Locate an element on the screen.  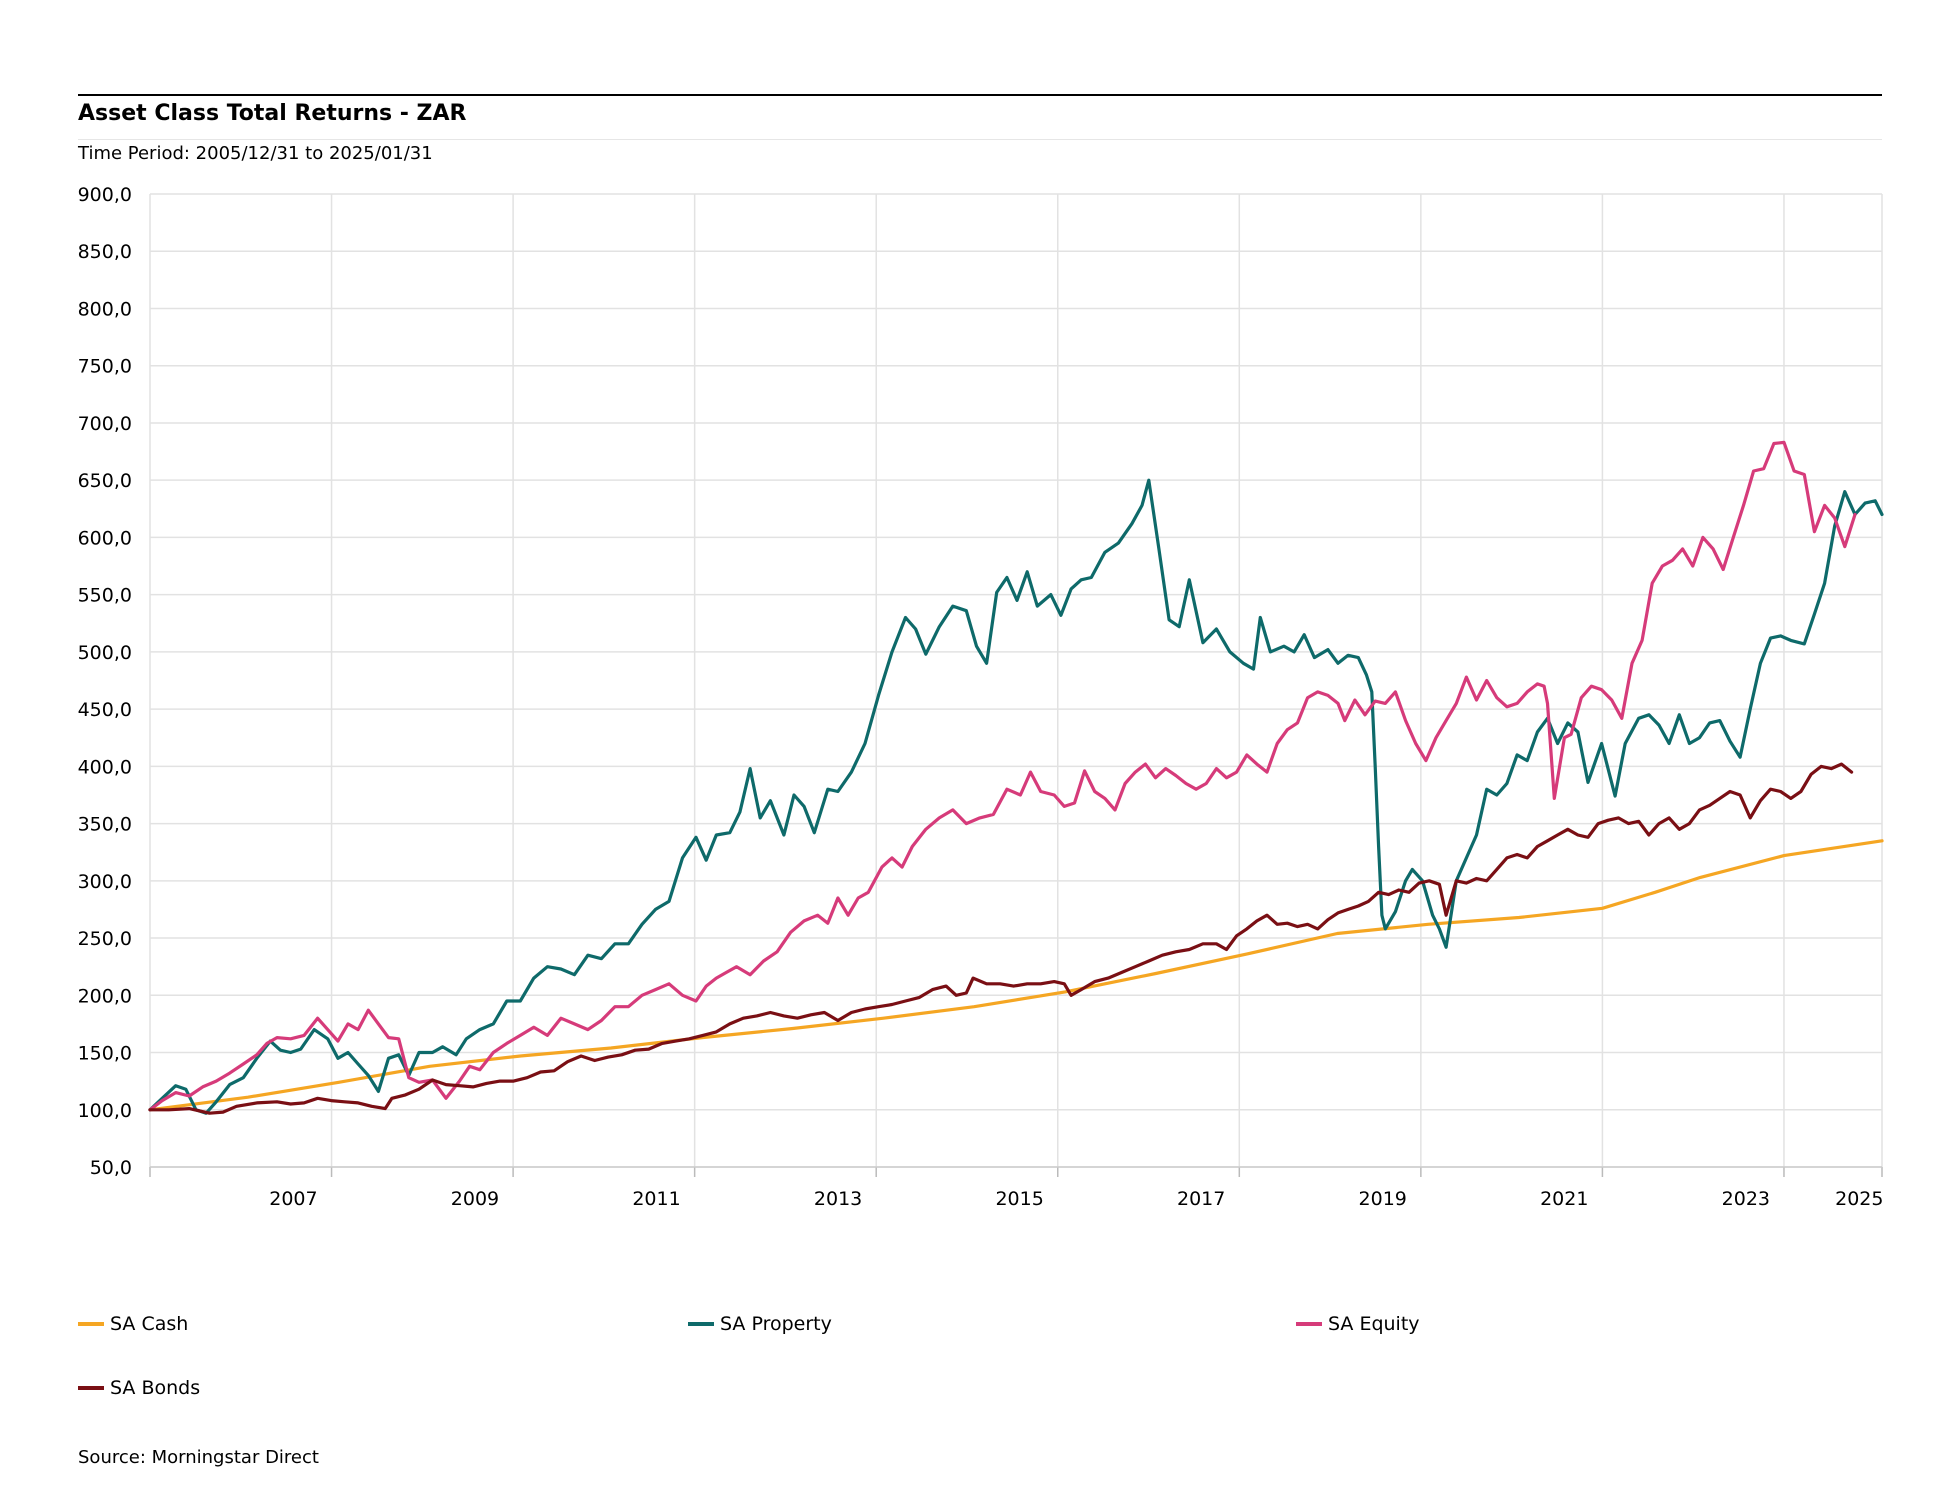
x-tick-label: 2009 is located at coordinates (475, 1199).